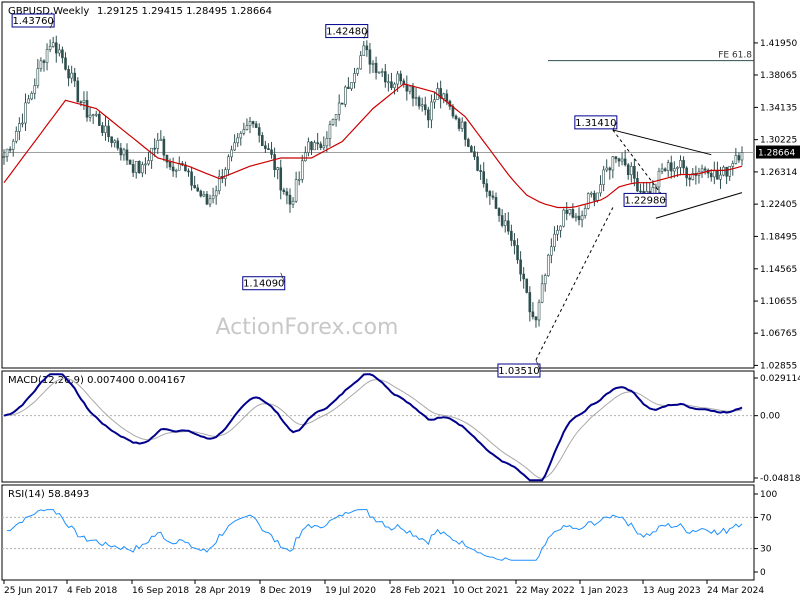 This screenshot has width=800, height=604. Describe the element at coordinates (735, 591) in the screenshot. I see `x-tick-label: 24 Mar 2024` at that location.